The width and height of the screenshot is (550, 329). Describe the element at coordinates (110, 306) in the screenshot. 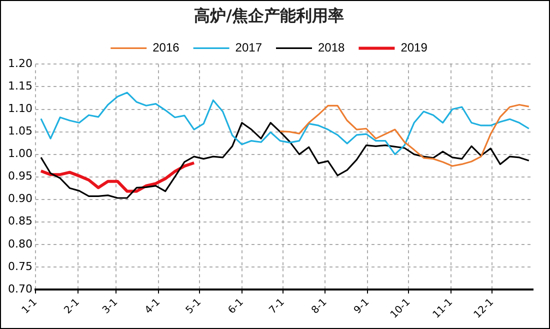

I see `x-tick-label: 3-1` at that location.